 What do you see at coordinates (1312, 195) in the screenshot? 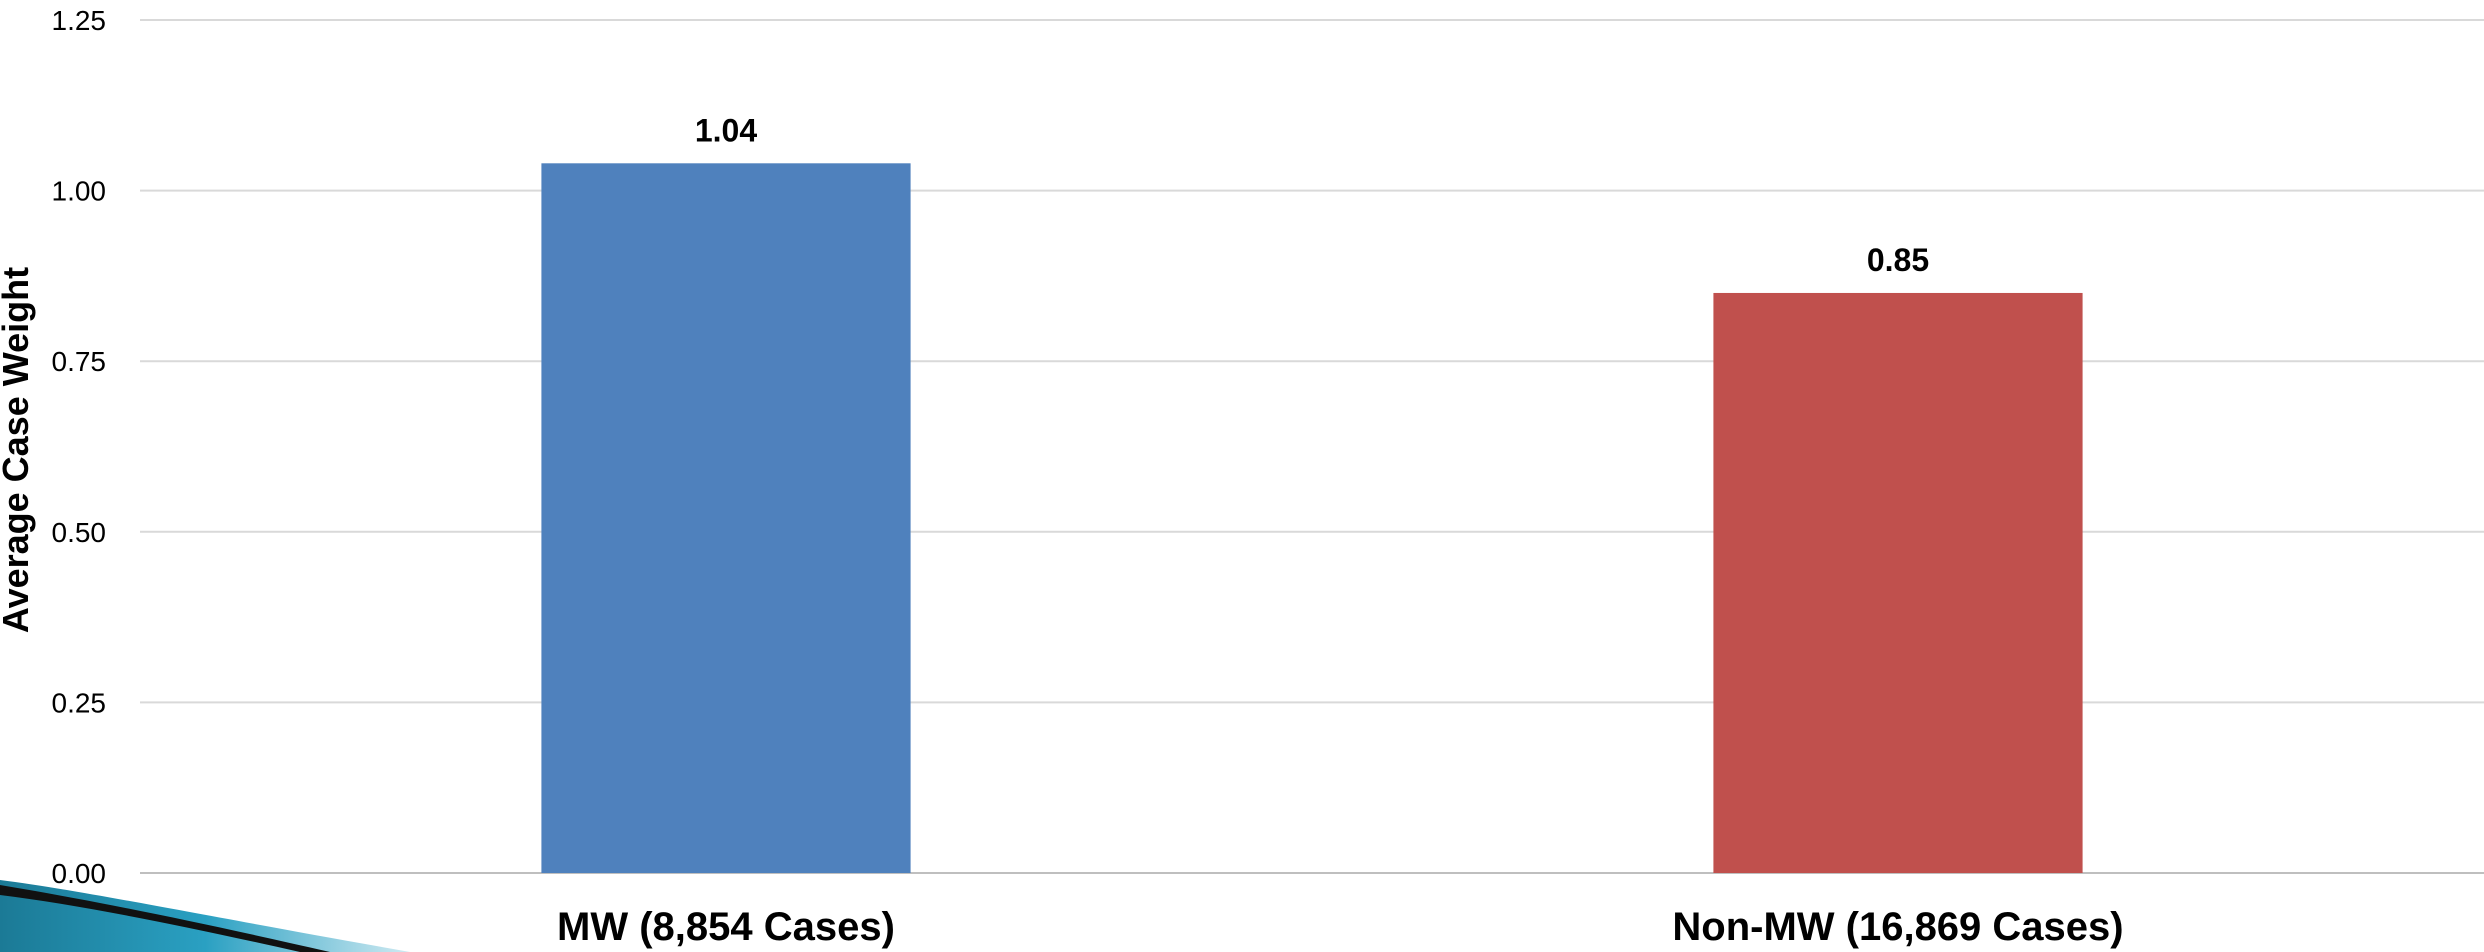
I see `data-labels: 1.04 0.85` at bounding box center [1312, 195].